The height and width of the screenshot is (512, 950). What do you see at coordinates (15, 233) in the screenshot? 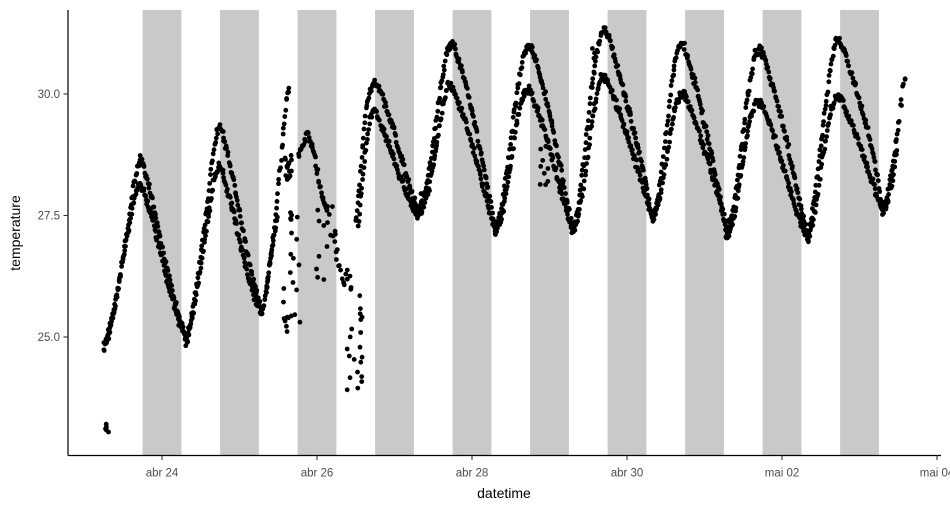
I see `y-axis-title: temperature` at bounding box center [15, 233].